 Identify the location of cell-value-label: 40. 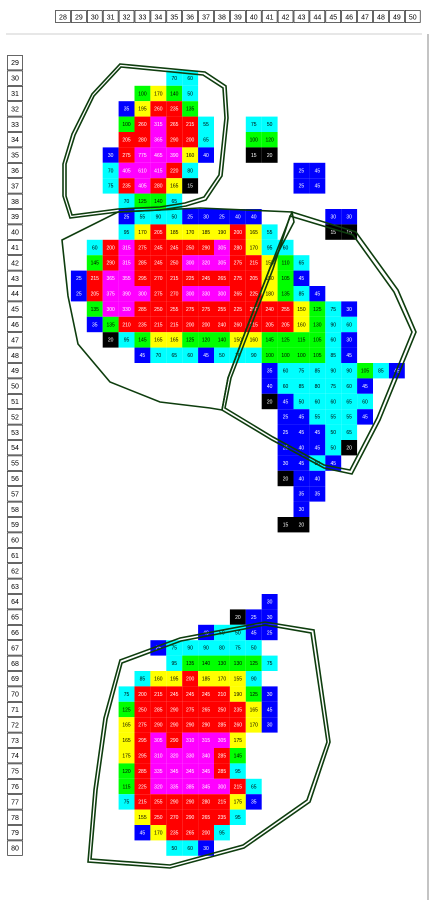
(318, 479).